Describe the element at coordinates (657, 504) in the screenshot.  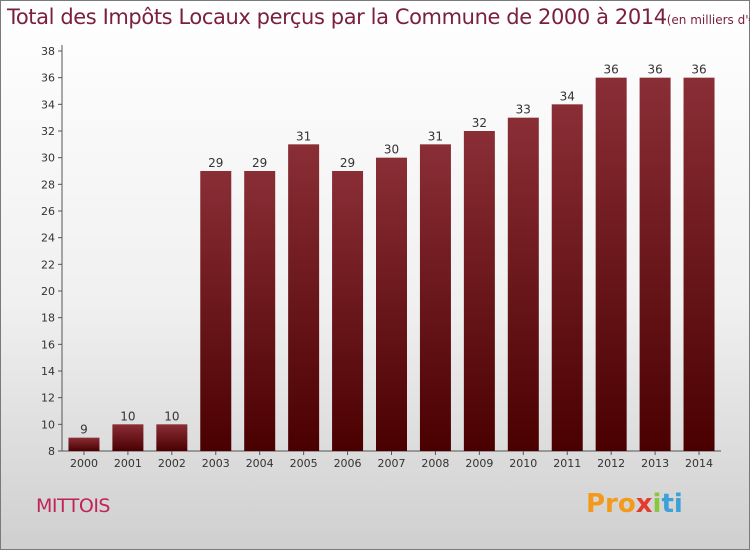
I see `logo-part-2: i` at that location.